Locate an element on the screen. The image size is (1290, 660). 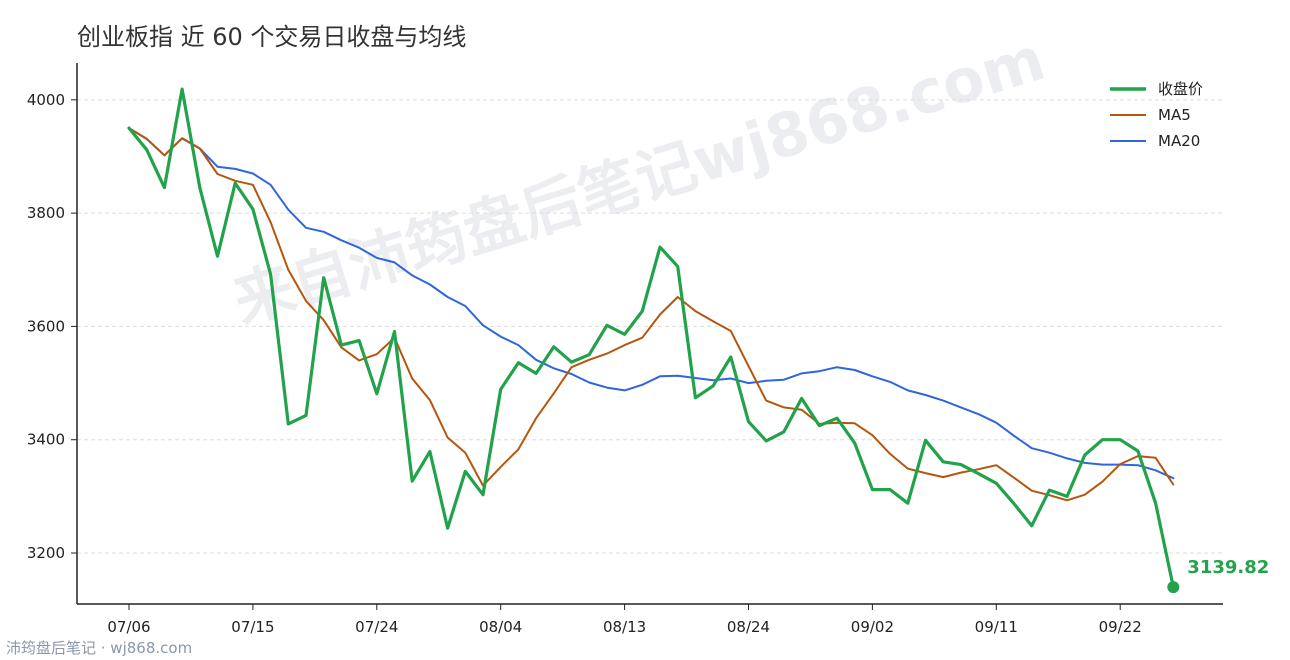
legend-label-close: 收盘价 is located at coordinates (1180, 89).